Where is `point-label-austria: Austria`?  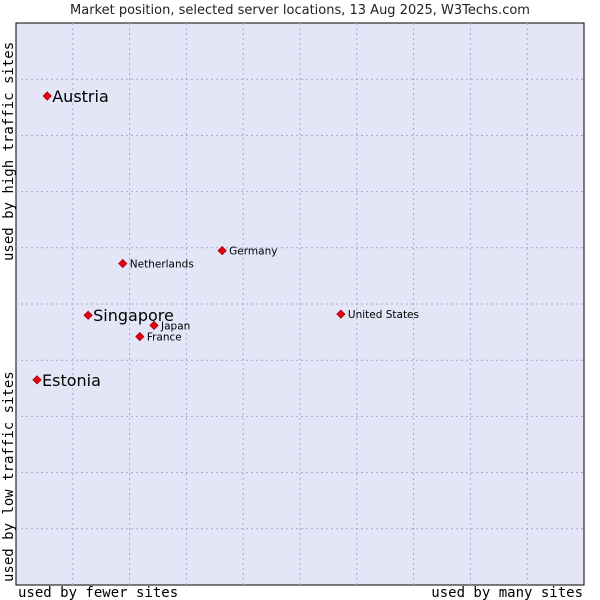
point-label-austria: Austria is located at coordinates (80, 96).